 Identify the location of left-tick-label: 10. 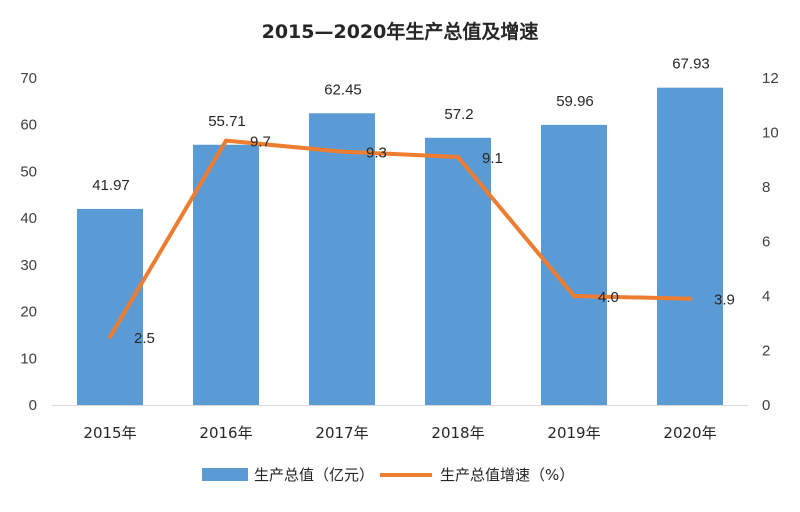
(28, 358).